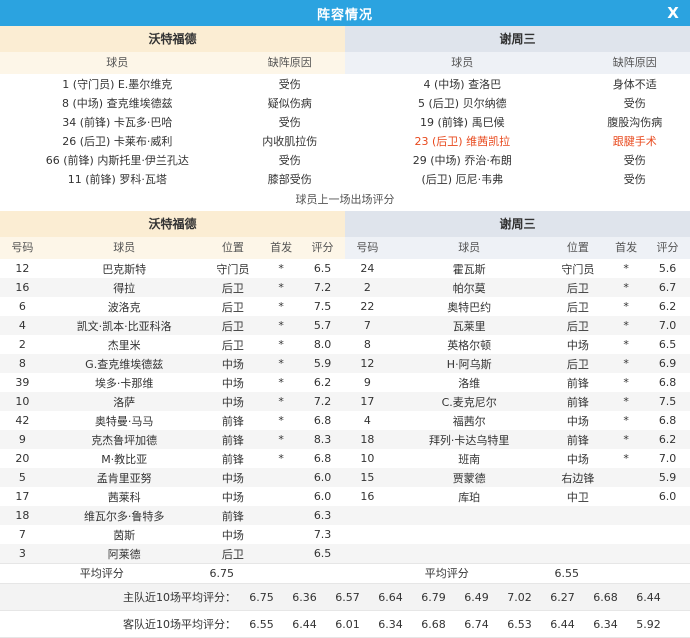 The image size is (690, 638). Describe the element at coordinates (172, 39) in the screenshot. I see `injury-home-team-name: 沃特福德` at that location.